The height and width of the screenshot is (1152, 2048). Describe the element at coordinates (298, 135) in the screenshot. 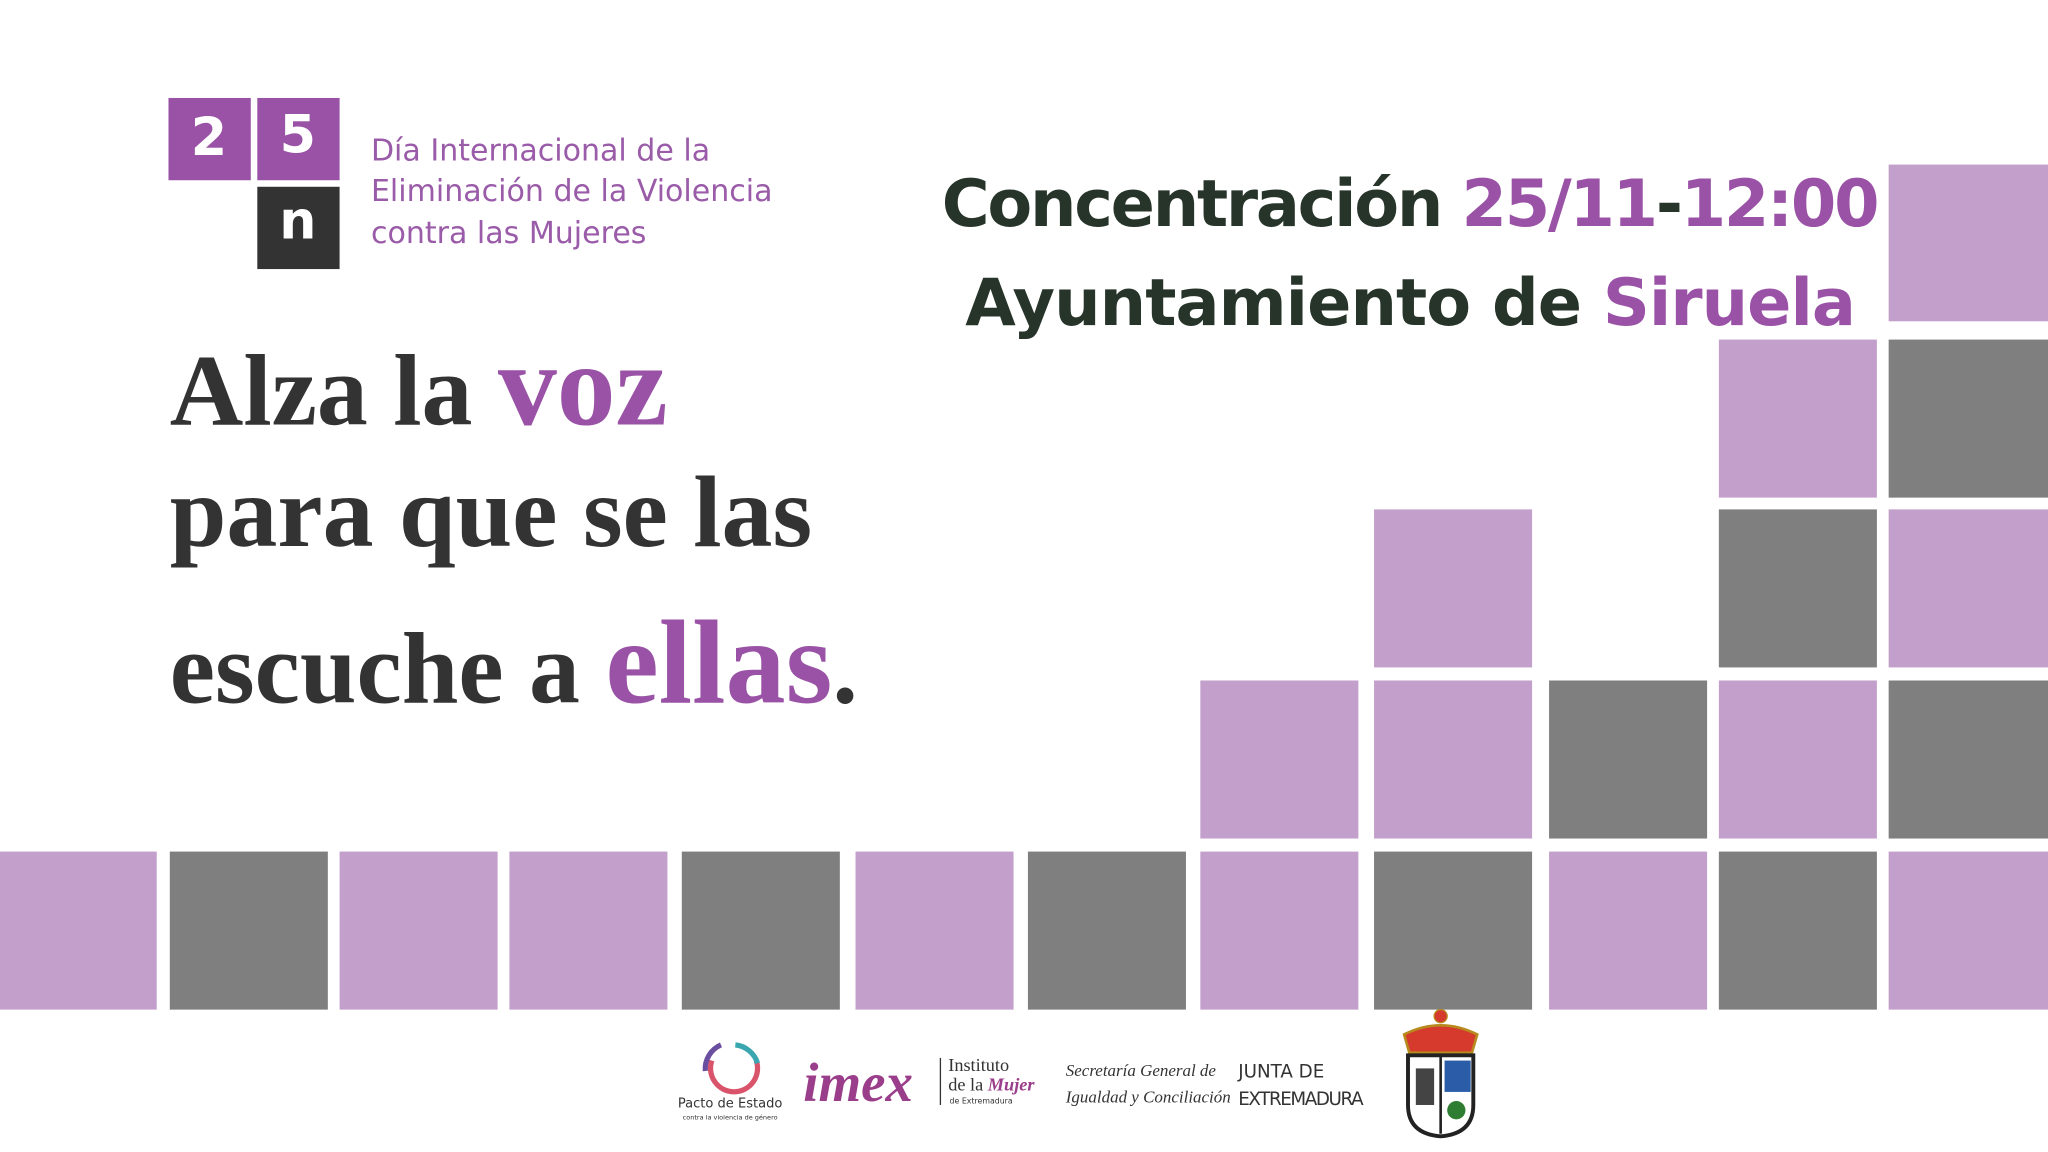

I see `logo-digit: 5` at that location.